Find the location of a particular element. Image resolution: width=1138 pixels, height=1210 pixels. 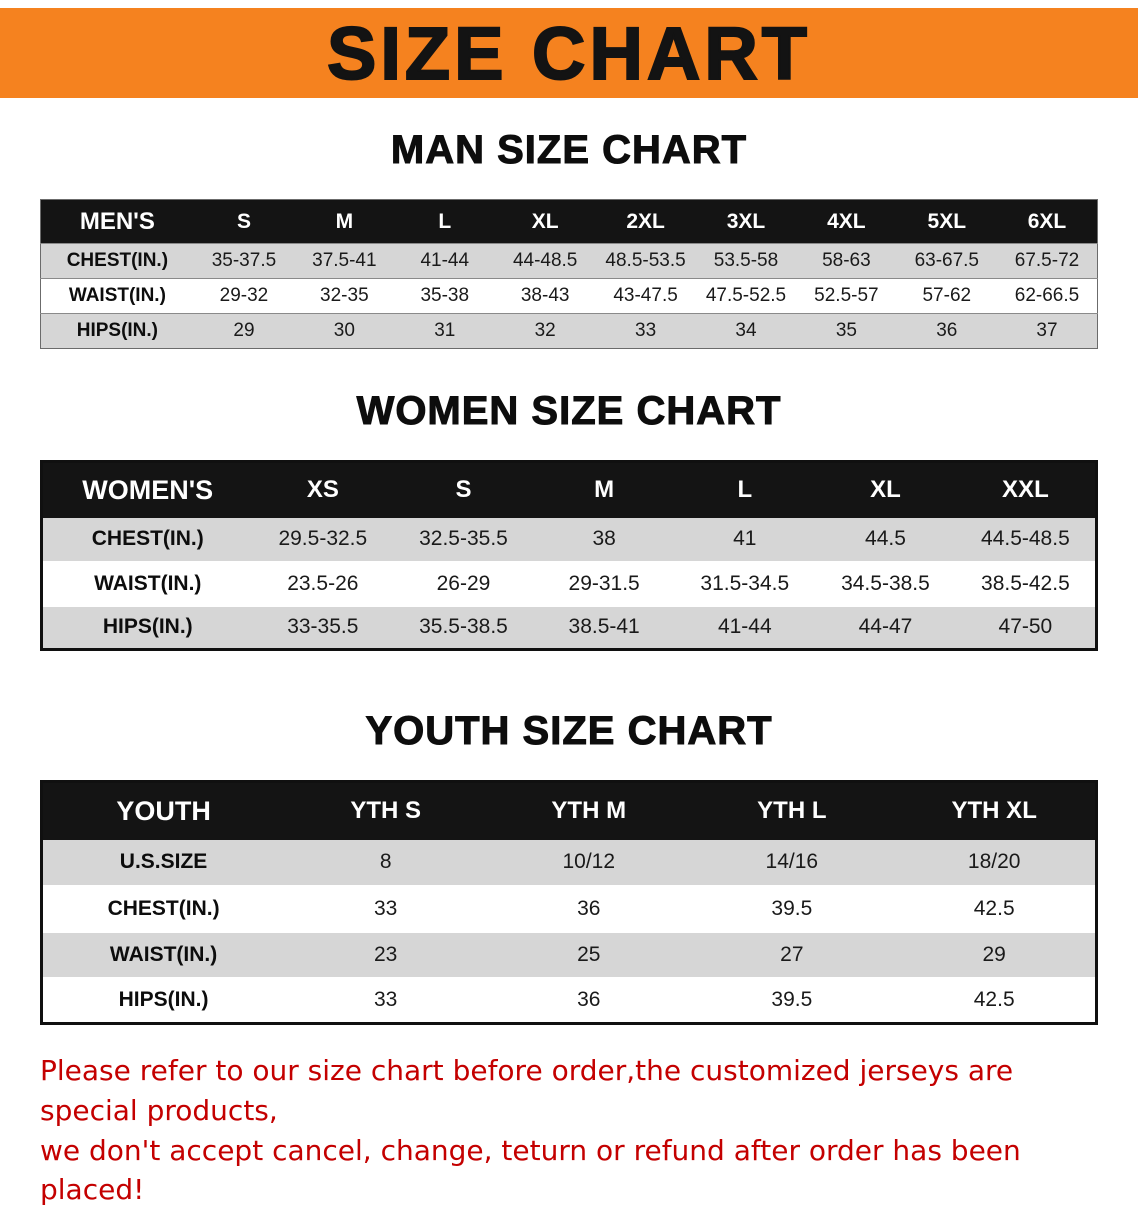

measurement-value-cell: 23.5-26 is located at coordinates (323, 584).